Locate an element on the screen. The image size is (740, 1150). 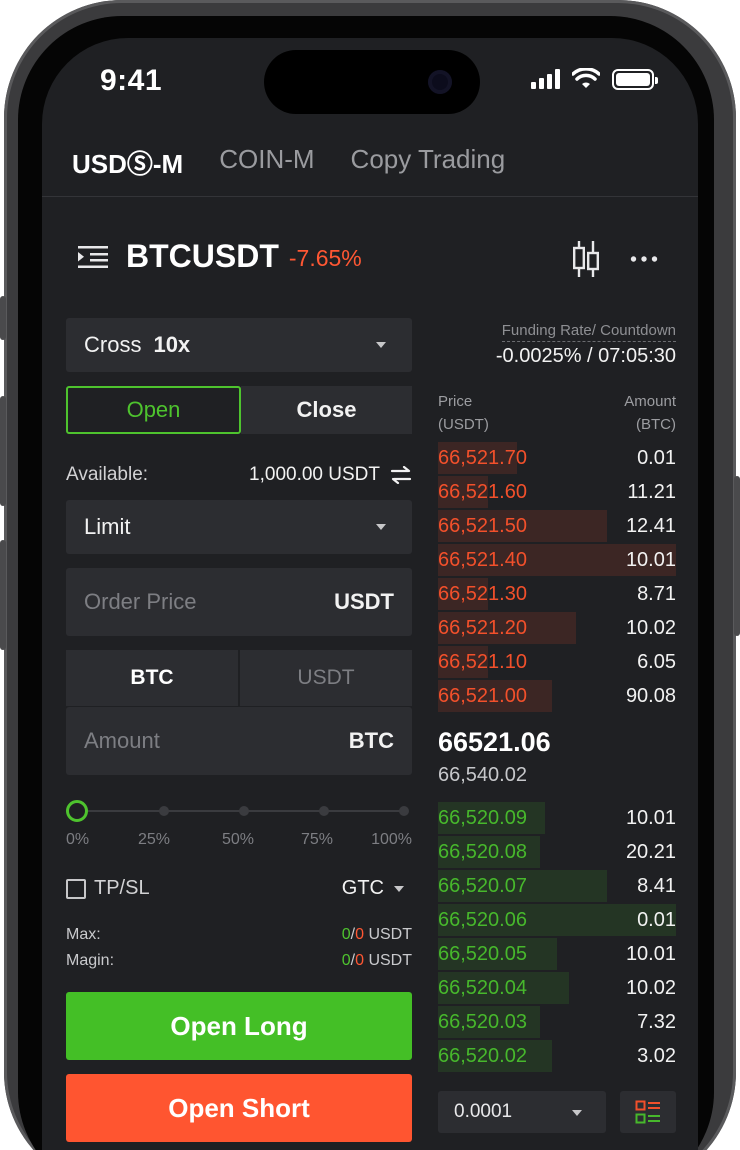
bid-price: 66,520.02 is located at coordinates (482, 1055).